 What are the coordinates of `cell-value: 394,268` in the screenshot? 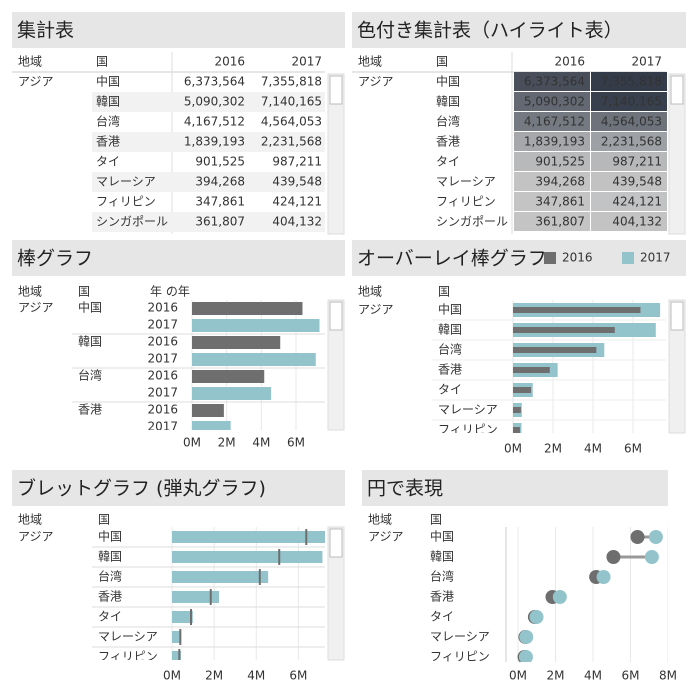 It's located at (560, 182).